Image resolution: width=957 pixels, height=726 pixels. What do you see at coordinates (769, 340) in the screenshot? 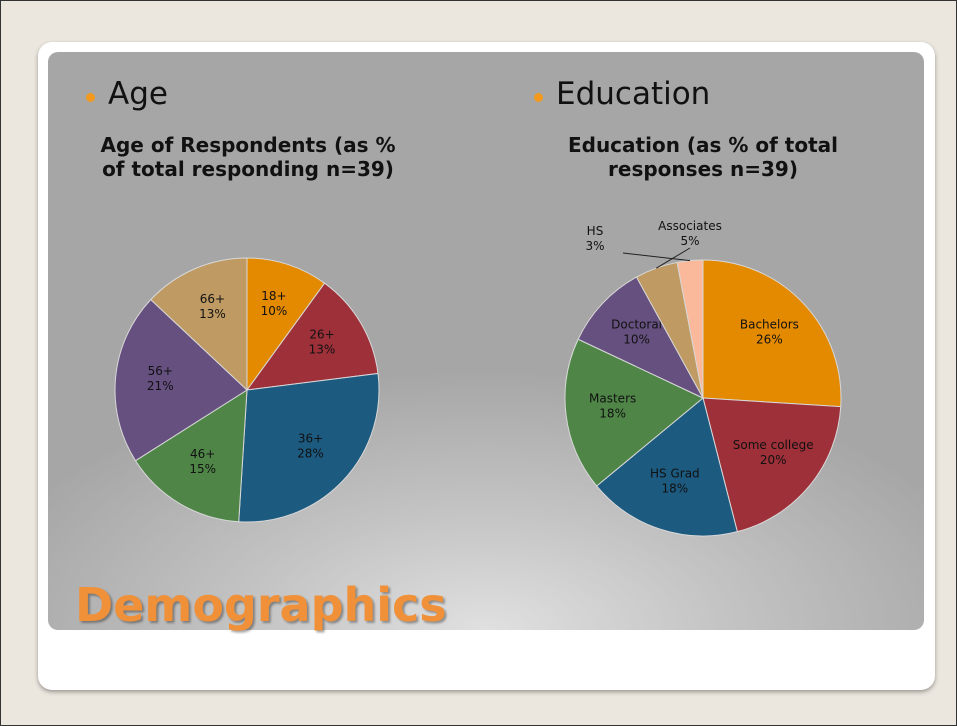
I see `value-label: 26%` at bounding box center [769, 340].